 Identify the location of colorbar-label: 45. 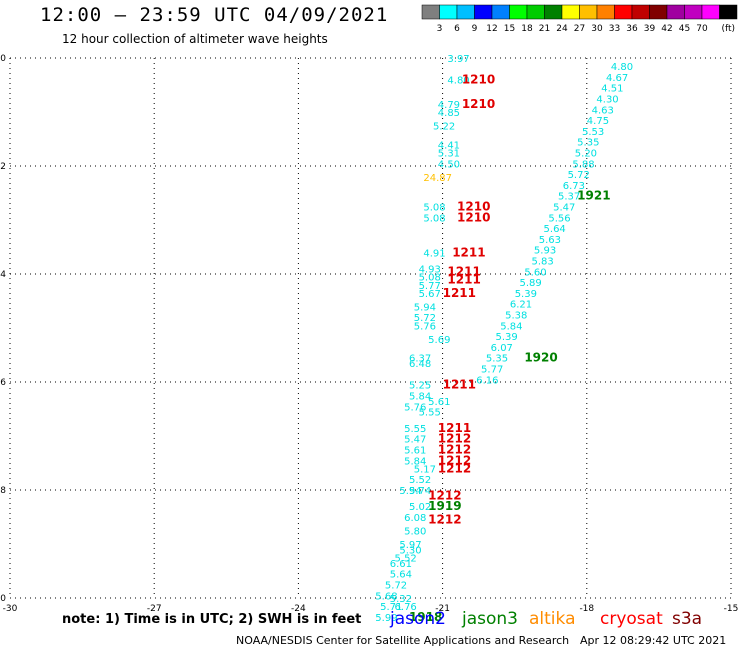
(684, 29).